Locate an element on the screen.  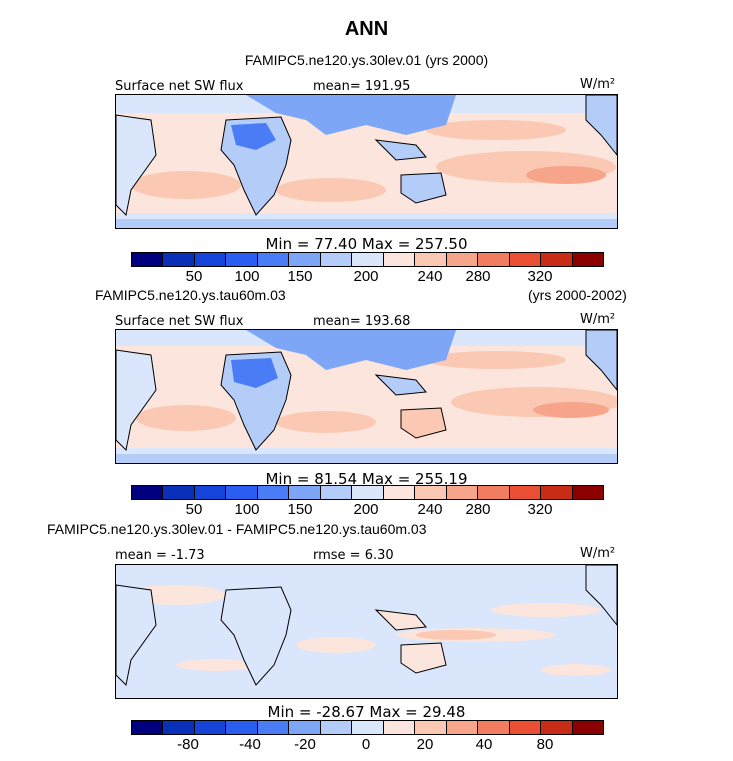
panel-1-tick-4: 240 is located at coordinates (430, 276).